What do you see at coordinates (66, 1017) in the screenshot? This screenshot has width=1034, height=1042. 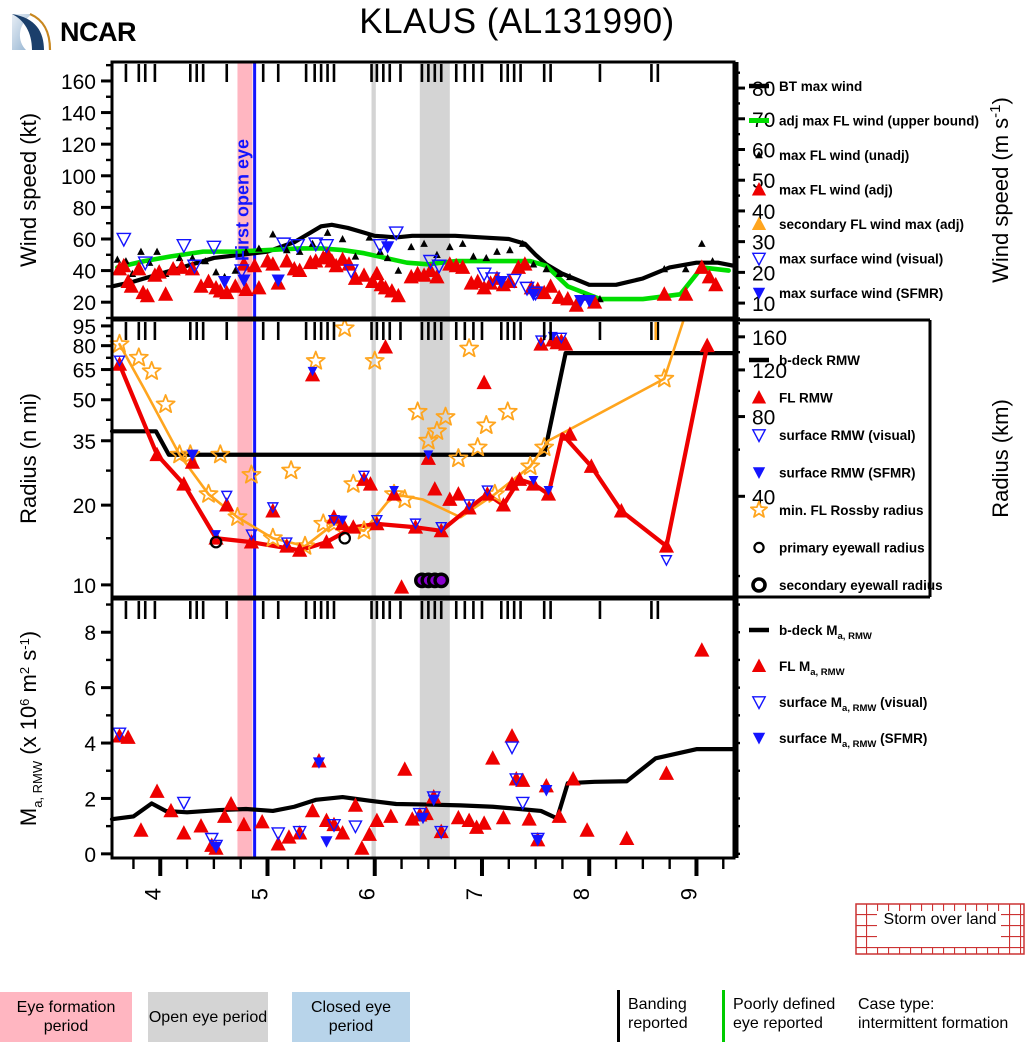 I see `footer-eye-formation: Eye formation period` at bounding box center [66, 1017].